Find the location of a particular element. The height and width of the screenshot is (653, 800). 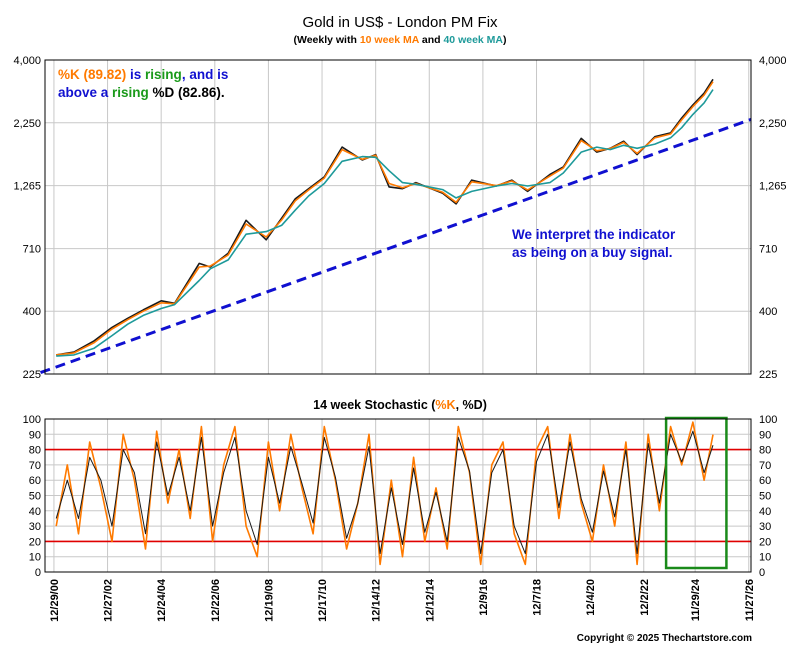

stochastic-y-tick-left: 60 is located at coordinates (35, 481).